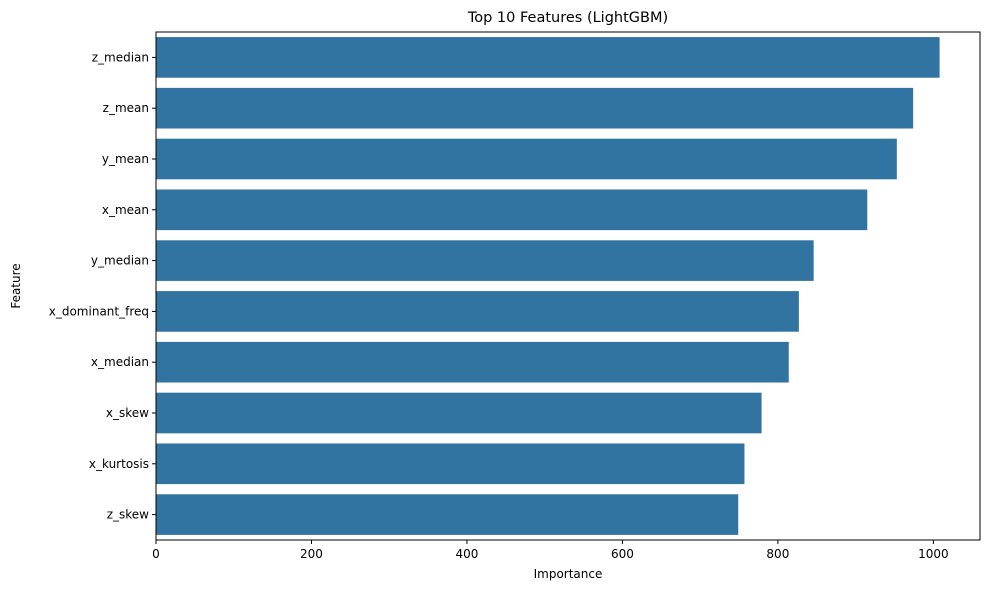  What do you see at coordinates (447, 514) in the screenshot?
I see `bar-z_skew` at bounding box center [447, 514].